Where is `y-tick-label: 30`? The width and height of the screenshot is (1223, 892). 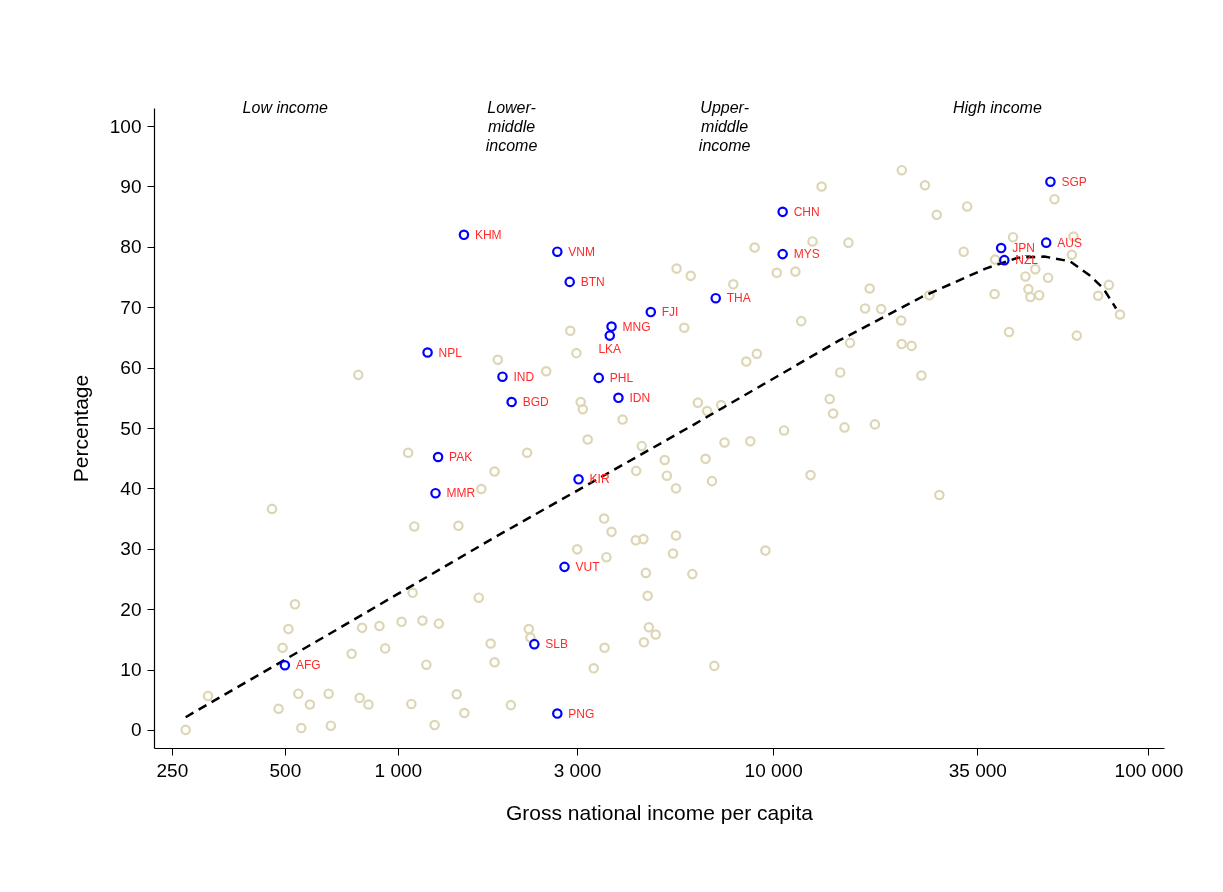 y-tick-label: 30 is located at coordinates (131, 549).